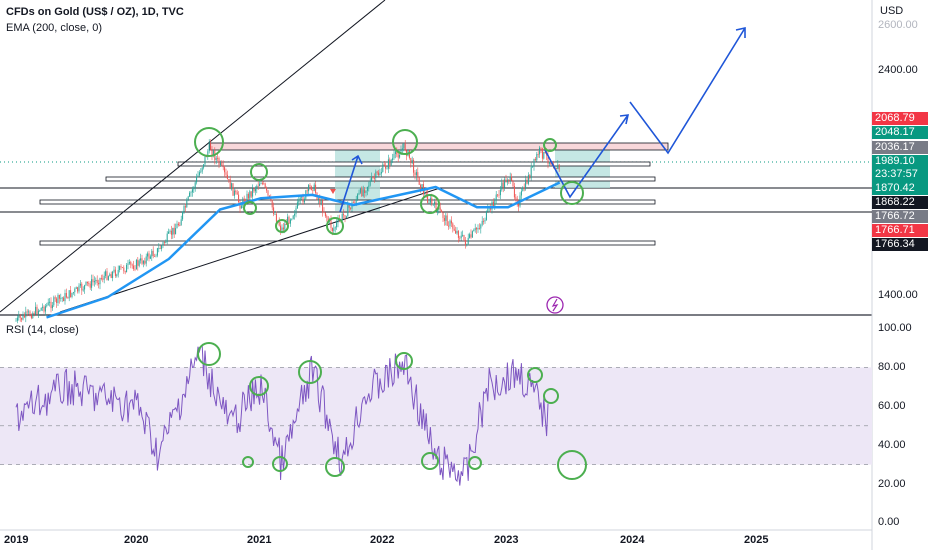  What do you see at coordinates (624, 119) in the screenshot?
I see `arrow-forecast-1-head` at bounding box center [624, 119].